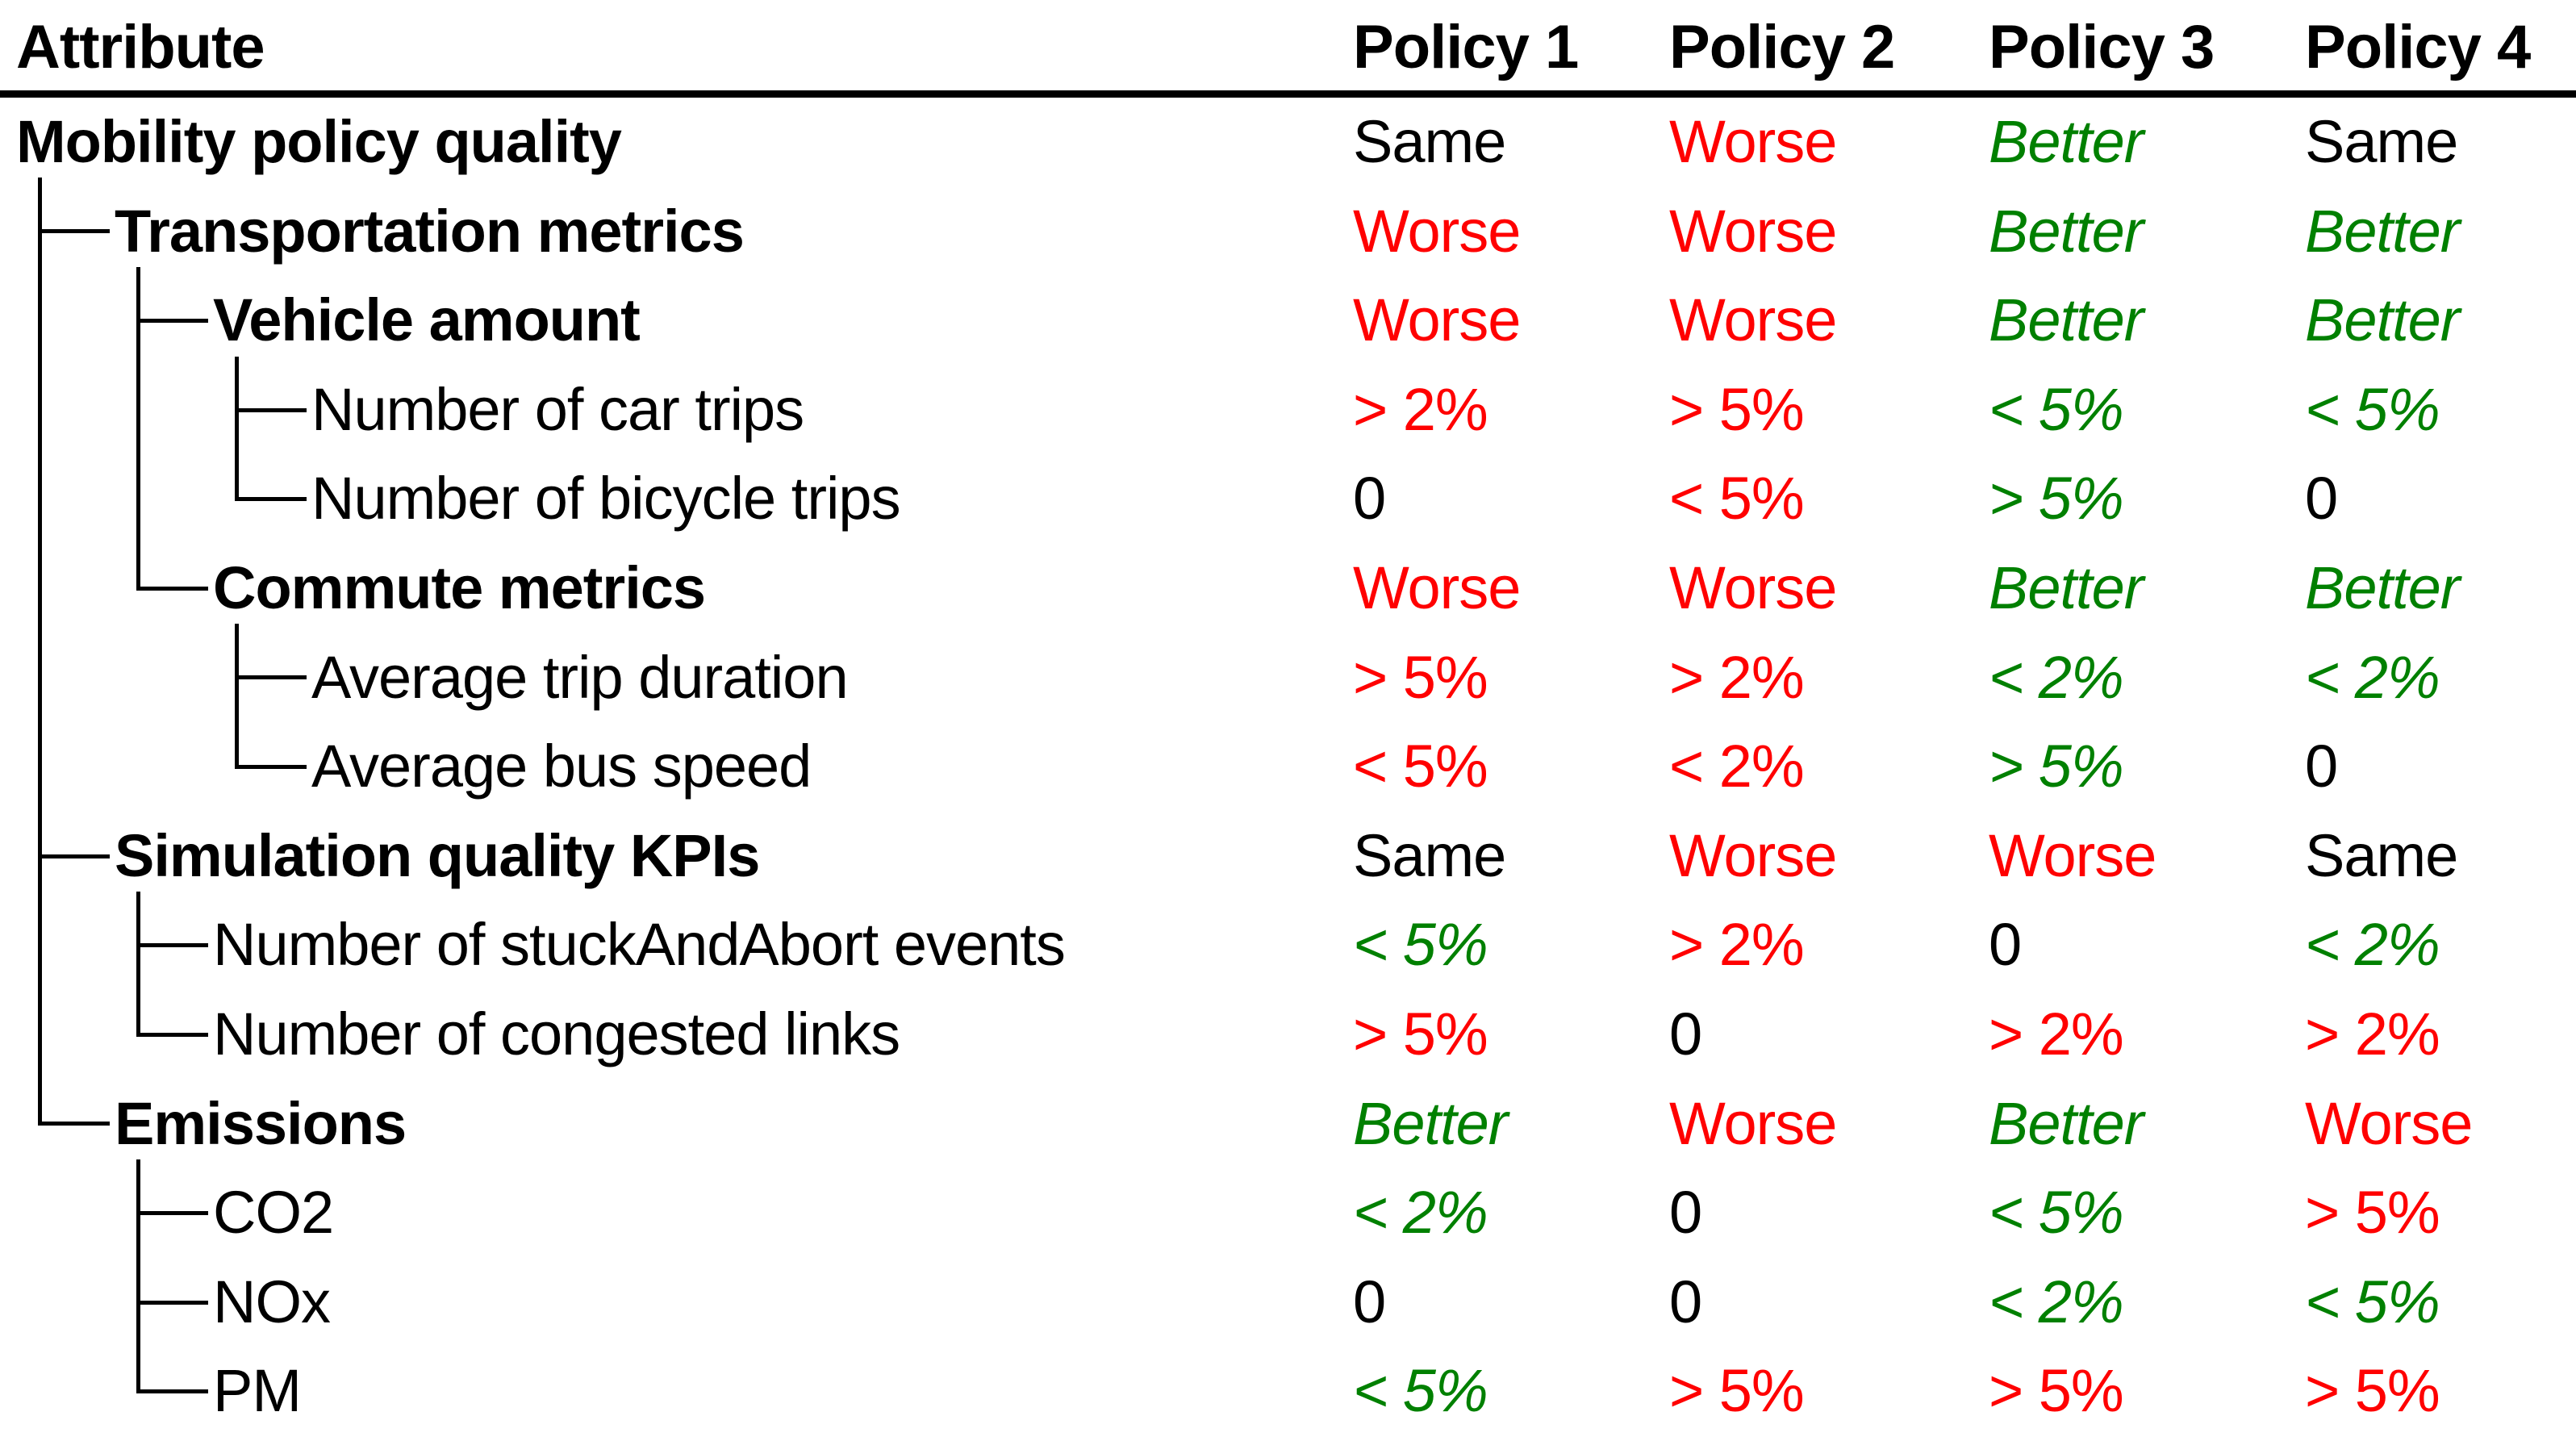 Image resolution: width=2576 pixels, height=1437 pixels. Describe the element at coordinates (2321, 766) in the screenshot. I see `policy-4-value-cell: 0` at that location.